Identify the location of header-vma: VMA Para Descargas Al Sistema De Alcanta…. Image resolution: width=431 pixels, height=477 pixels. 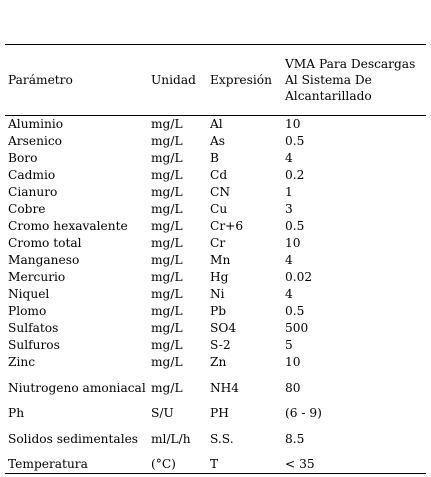
(354, 80).